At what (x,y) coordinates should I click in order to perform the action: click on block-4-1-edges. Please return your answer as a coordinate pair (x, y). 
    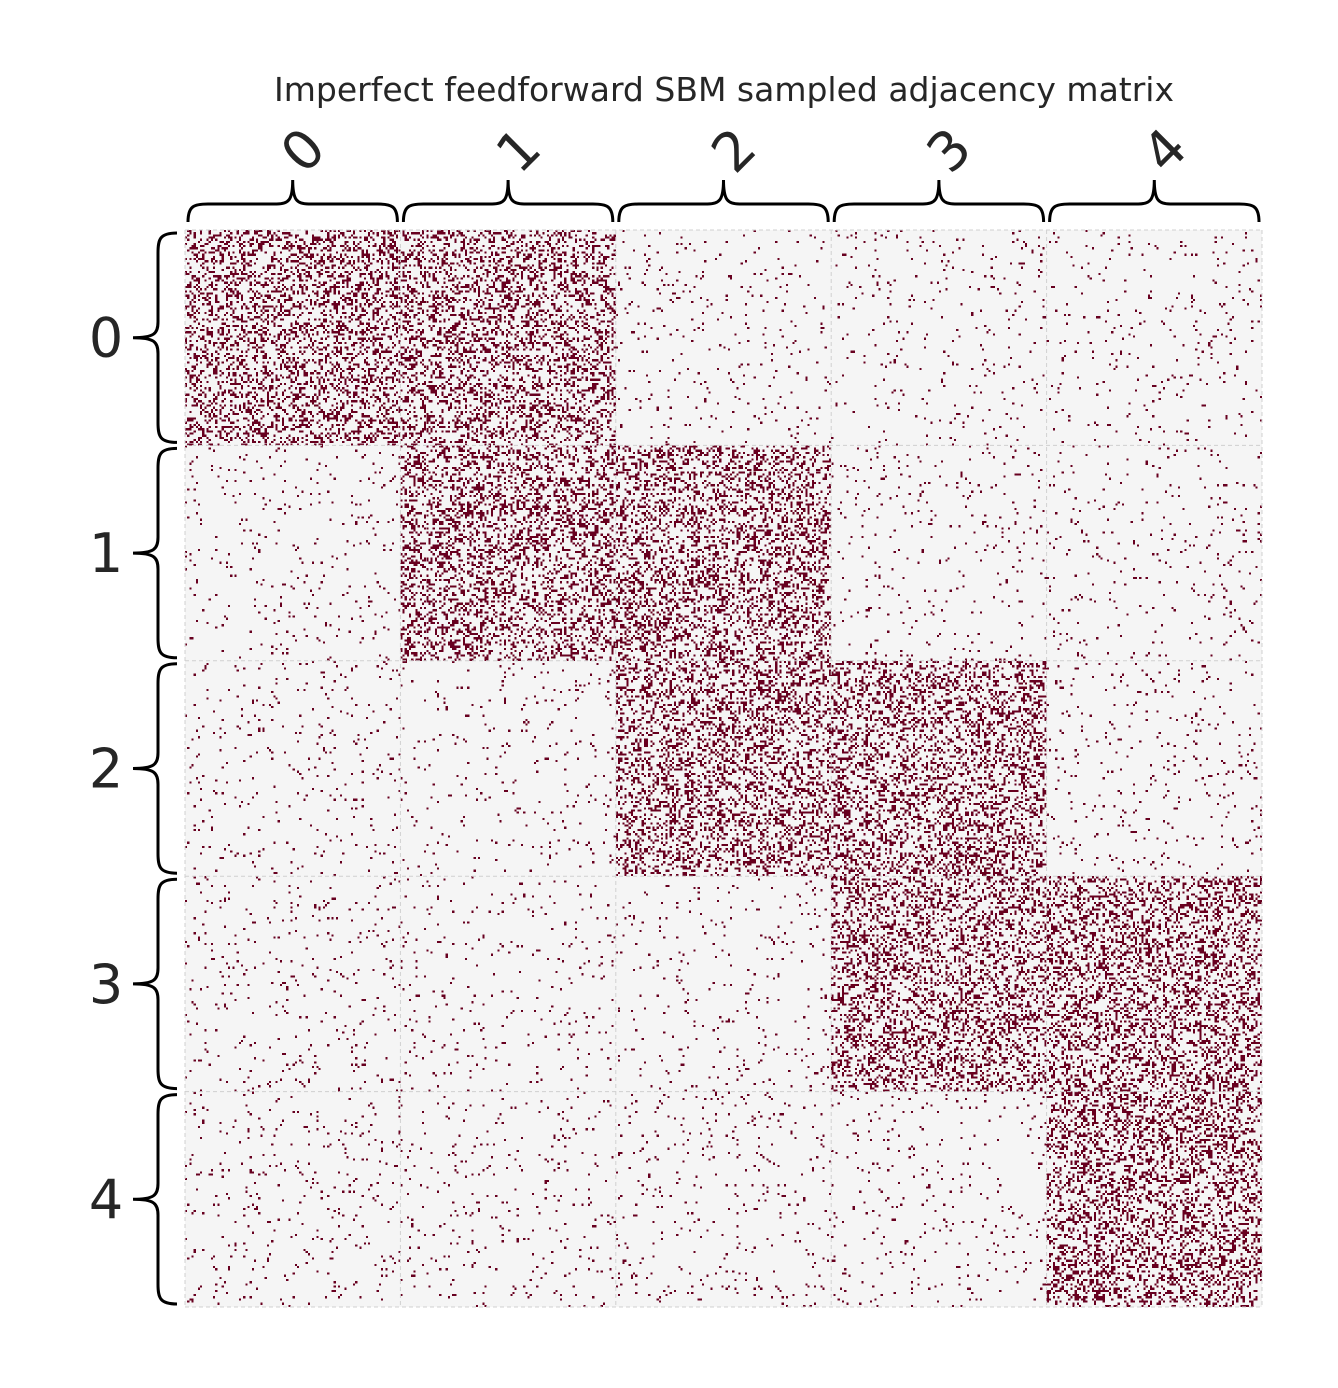
    Looking at the image, I should click on (508, 1199).